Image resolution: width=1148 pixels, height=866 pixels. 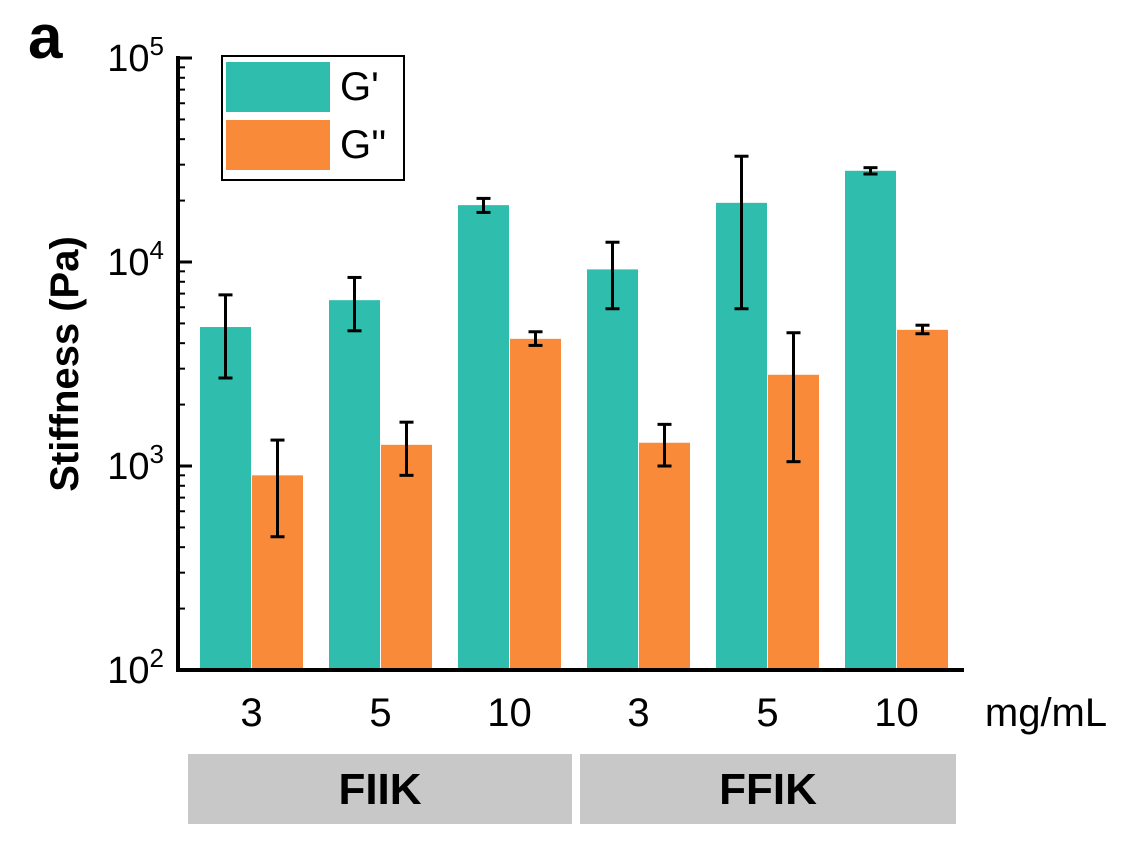 What do you see at coordinates (363, 145) in the screenshot?
I see `legend-label-1: G''` at bounding box center [363, 145].